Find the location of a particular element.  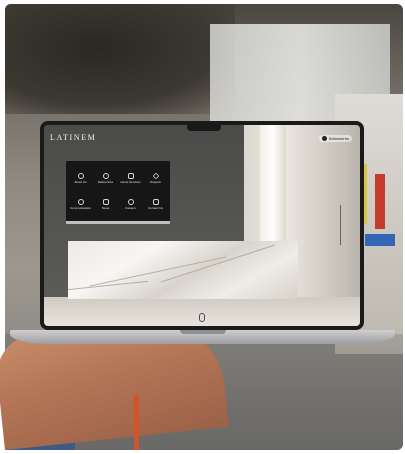

document-icon is located at coordinates (105, 201).